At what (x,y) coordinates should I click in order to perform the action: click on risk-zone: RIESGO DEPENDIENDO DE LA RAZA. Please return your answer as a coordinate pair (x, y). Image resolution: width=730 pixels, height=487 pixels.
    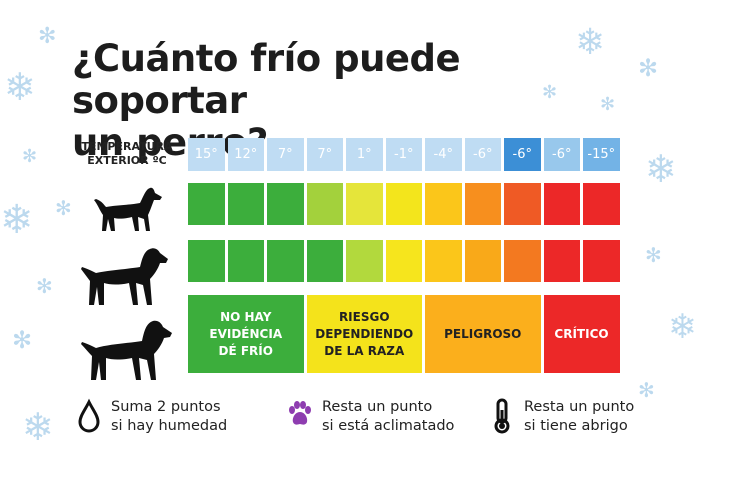
    Looking at the image, I should click on (364, 334).